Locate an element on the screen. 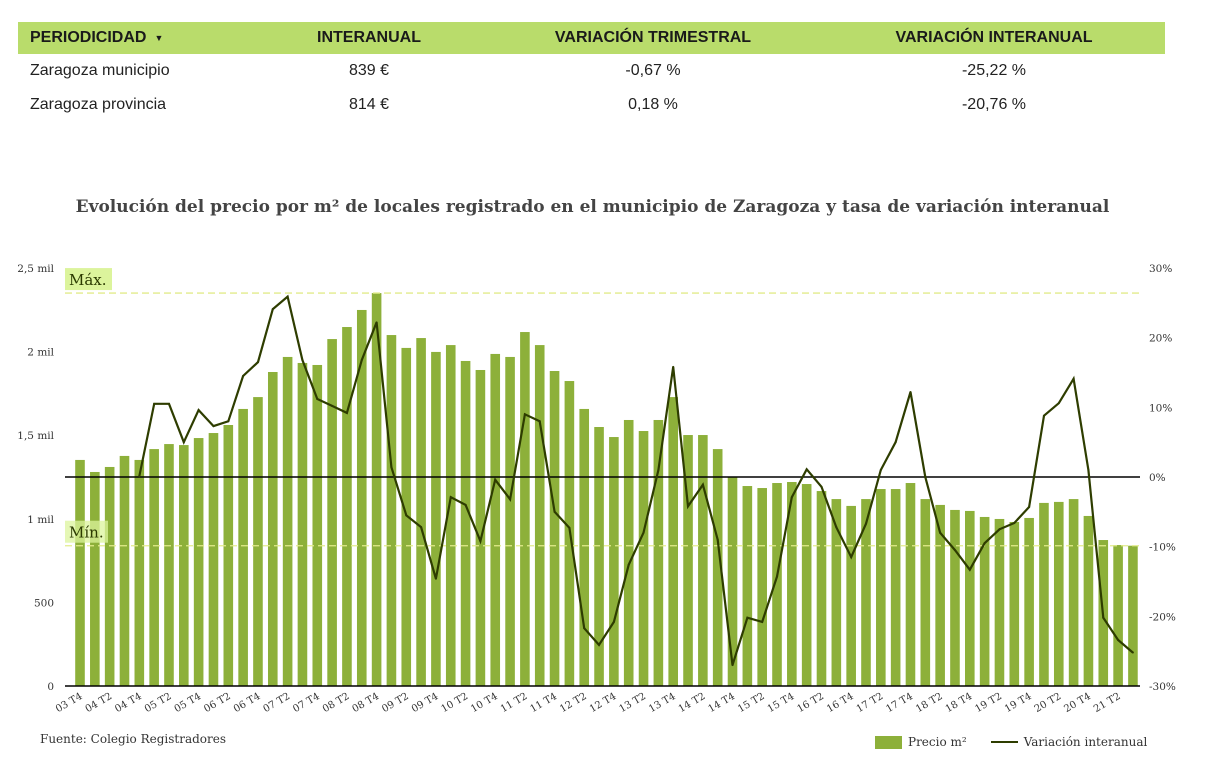  right-tick-label: 30% is located at coordinates (1160, 269).